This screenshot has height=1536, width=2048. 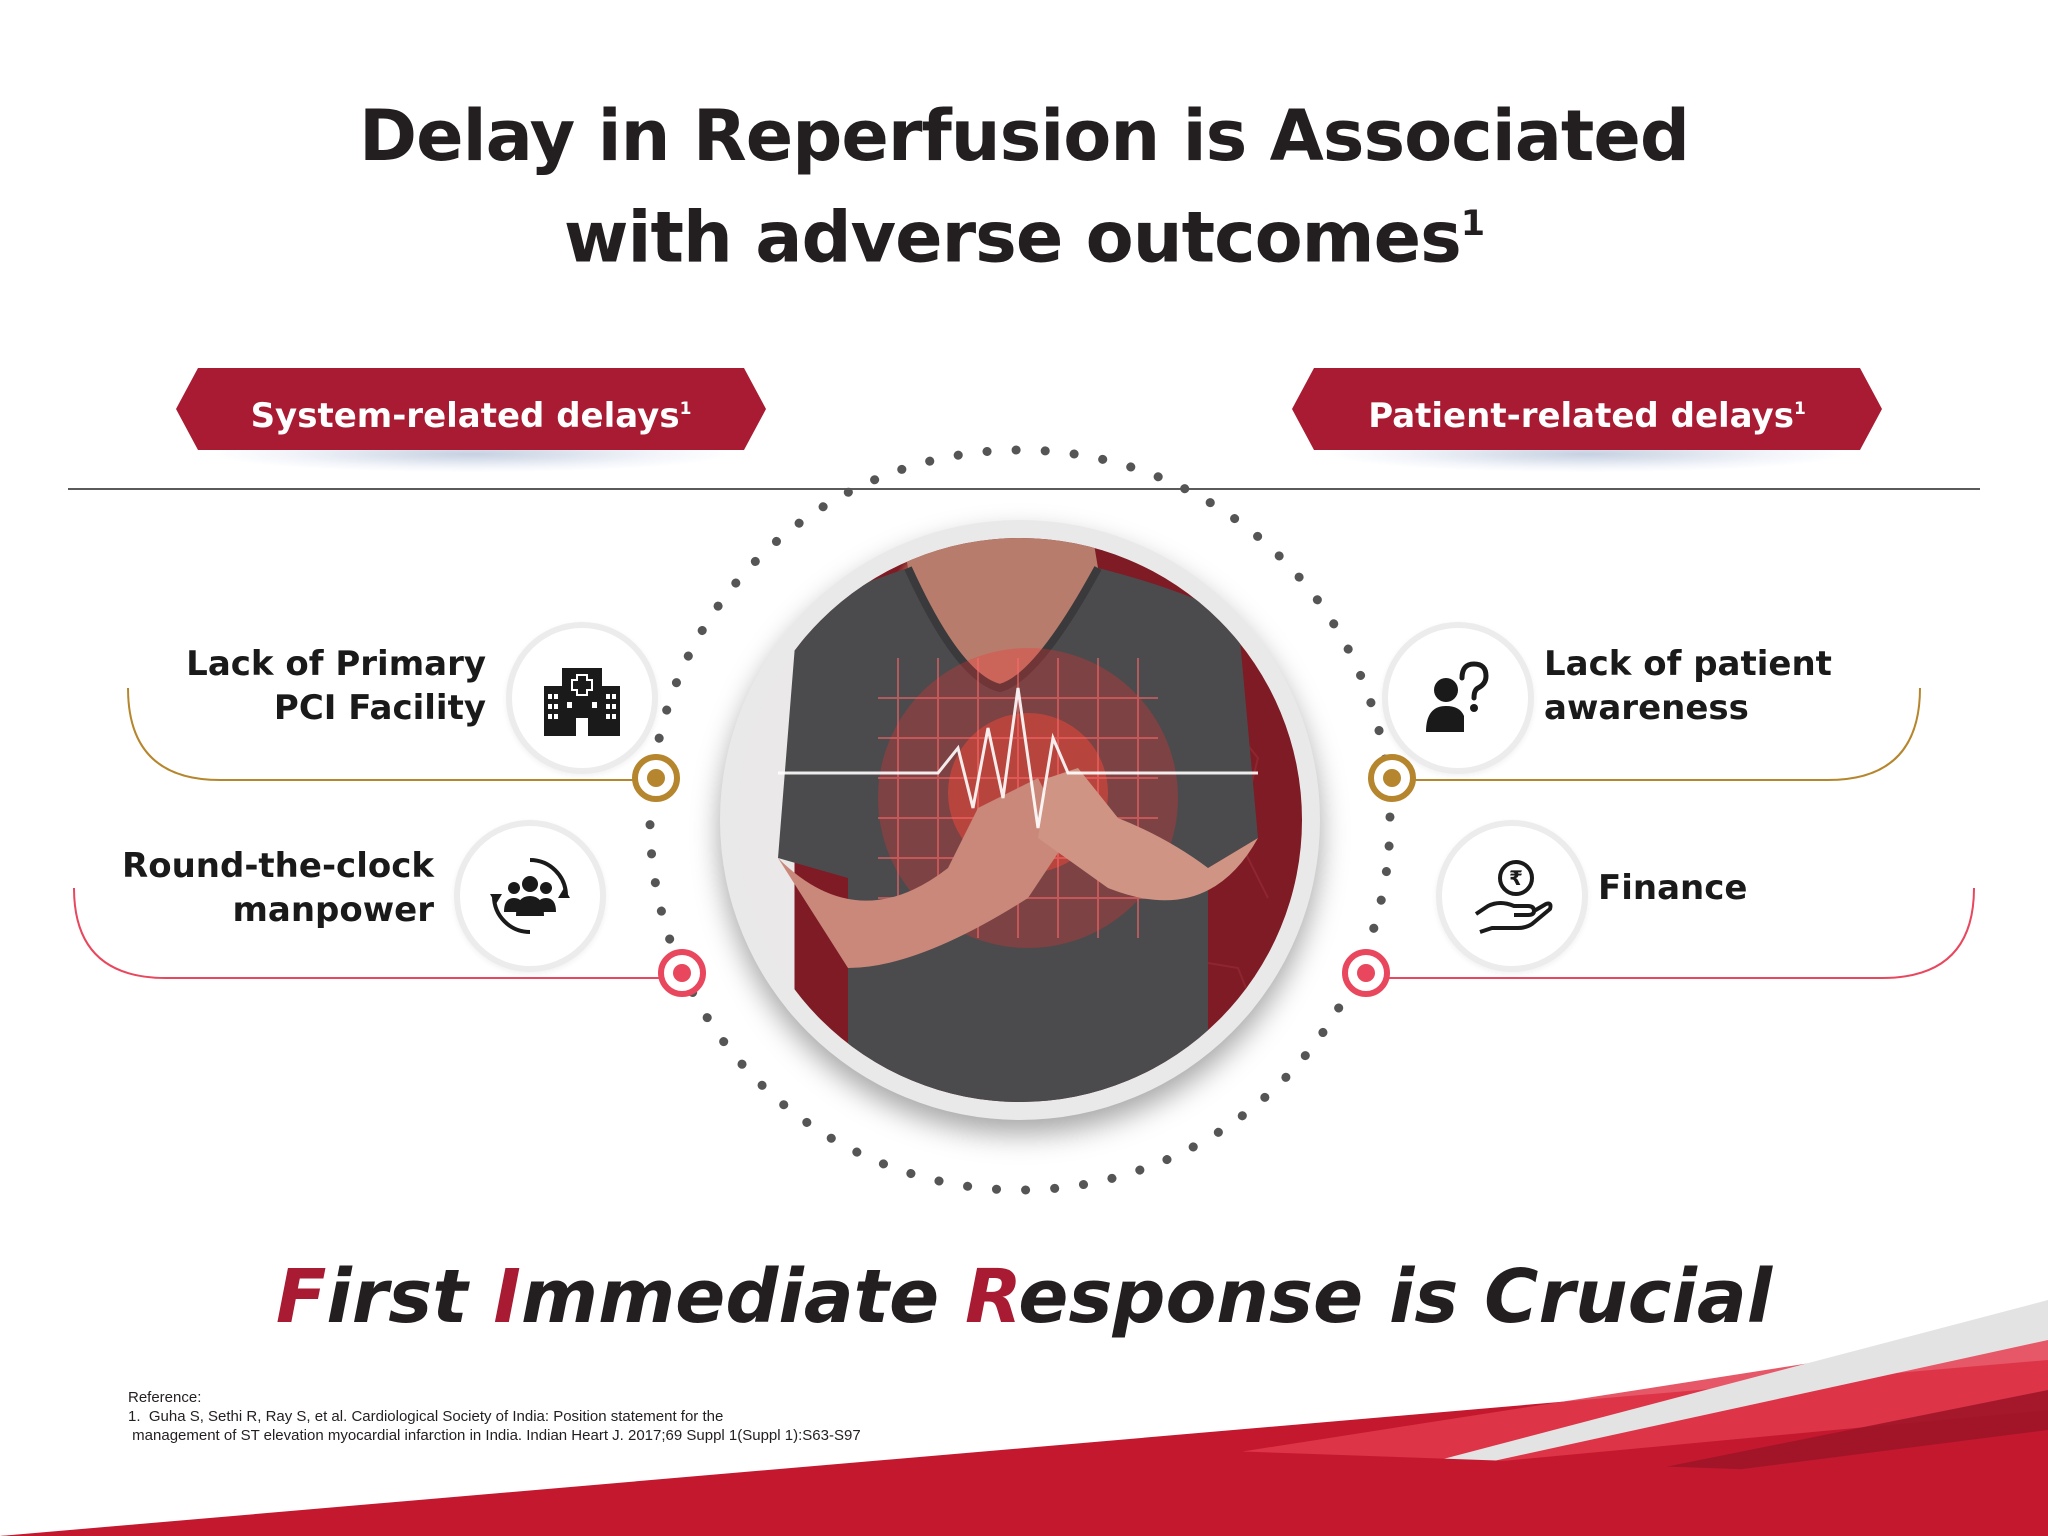 I want to click on title-line-2: with adverse outcomes1, so click(x=1024, y=230).